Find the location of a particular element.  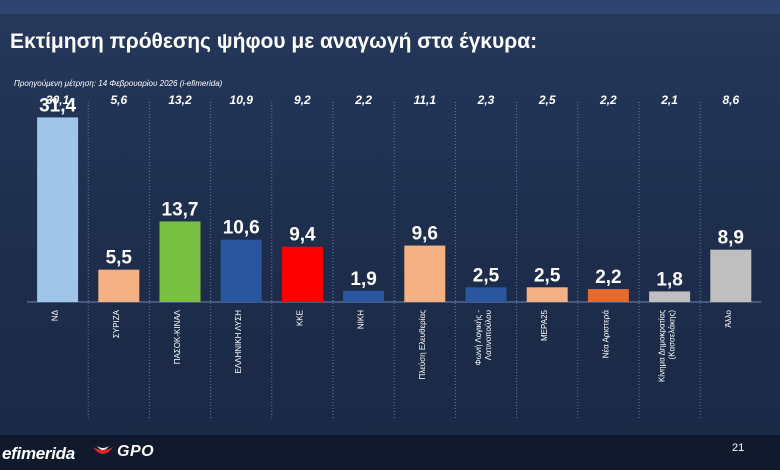

page-number: 21 is located at coordinates (738, 448).